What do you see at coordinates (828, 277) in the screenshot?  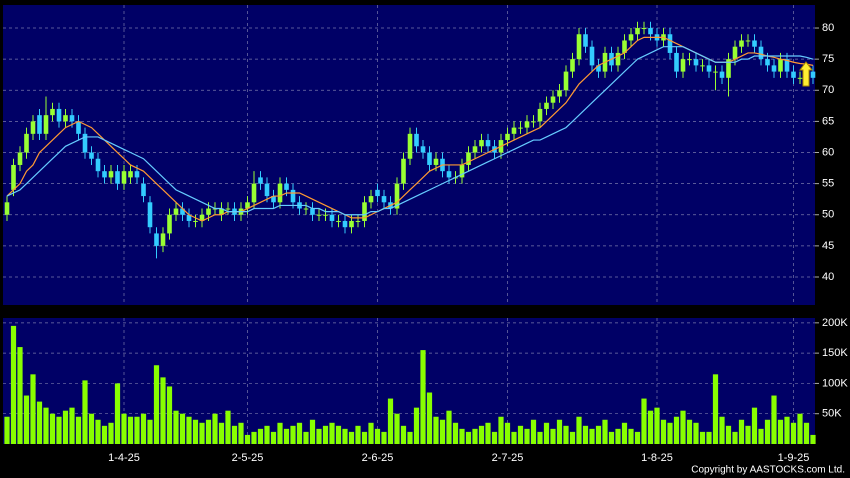 I see `y-tick-label: 40` at bounding box center [828, 277].